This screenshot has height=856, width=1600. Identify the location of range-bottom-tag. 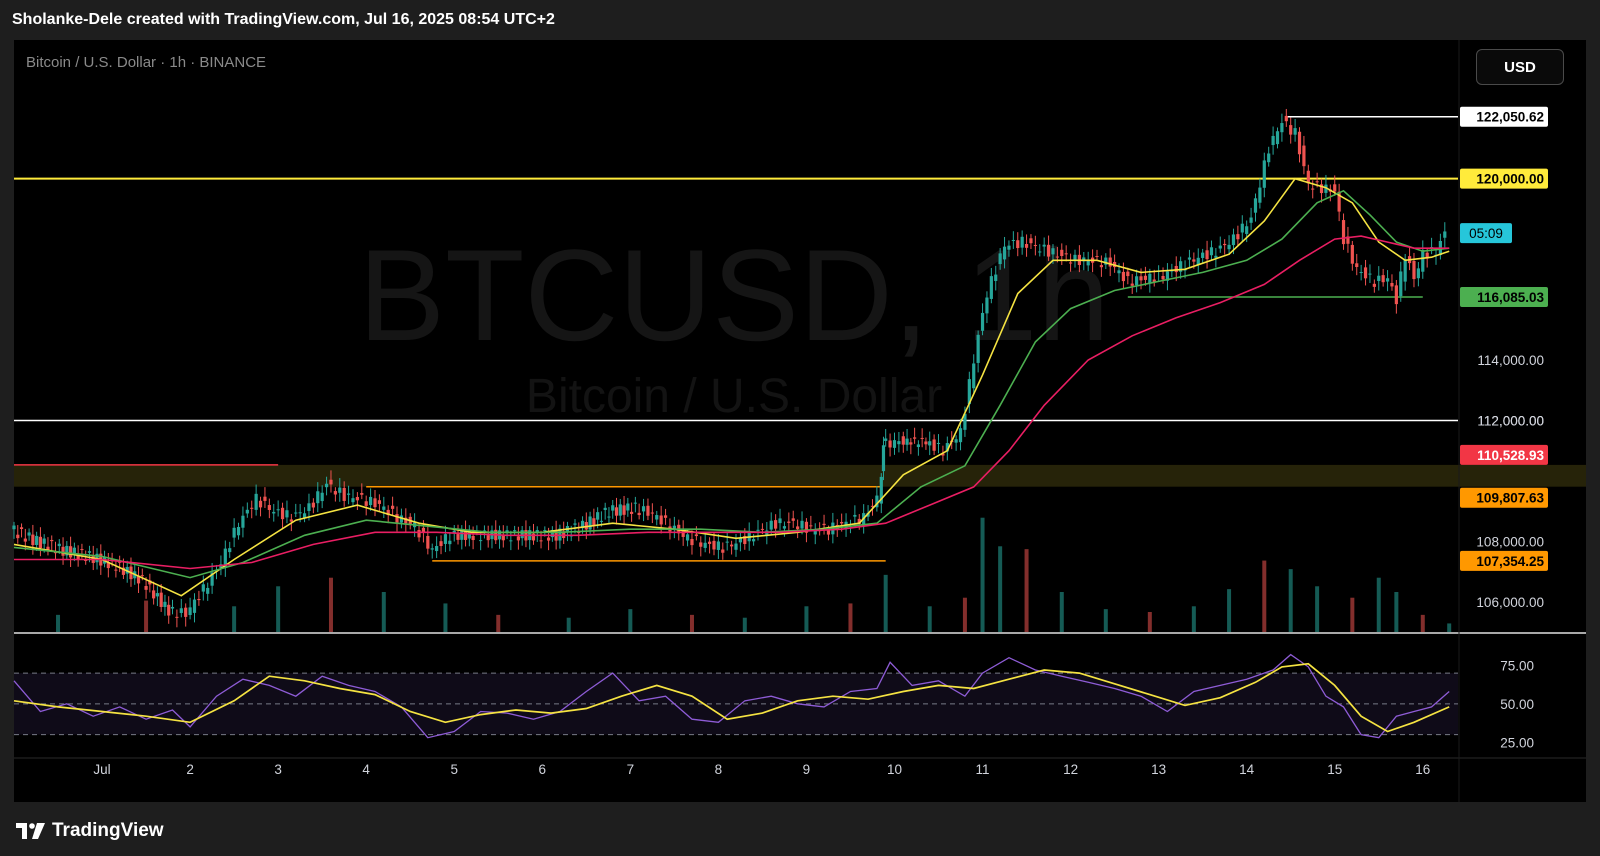
(1504, 560).